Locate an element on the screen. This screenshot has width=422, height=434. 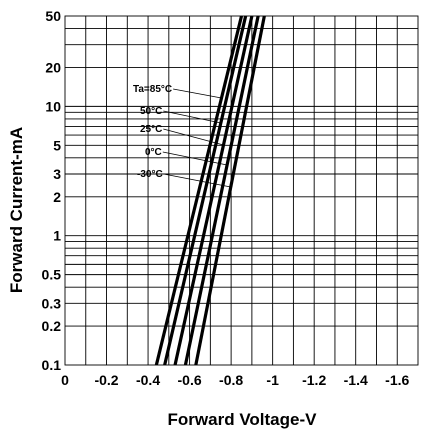
y-tick-label: 50 is located at coordinates (53, 16).